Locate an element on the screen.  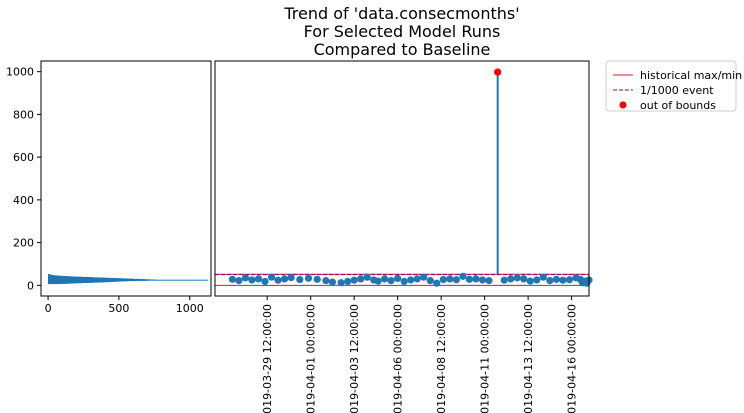
legend-frame is located at coordinates (671, 86).